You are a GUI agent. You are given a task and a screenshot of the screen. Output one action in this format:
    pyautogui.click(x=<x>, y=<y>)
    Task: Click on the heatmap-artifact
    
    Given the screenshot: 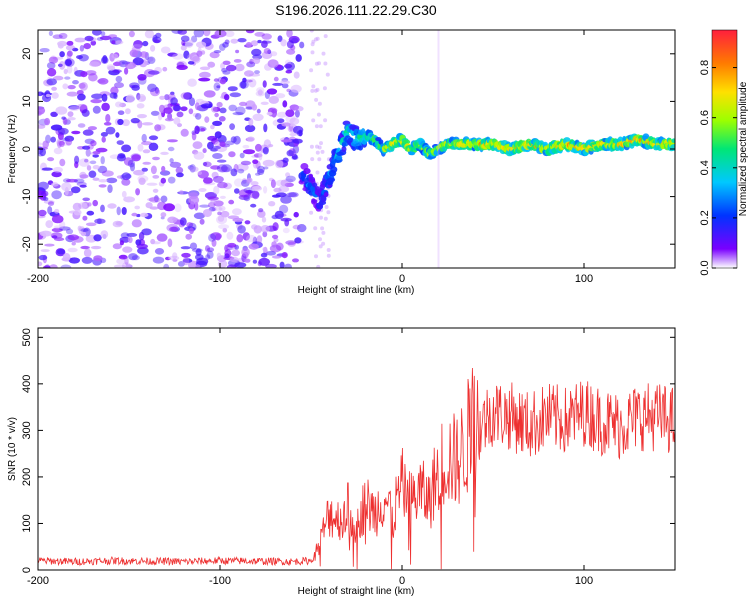 What is the action you would take?
    pyautogui.click(x=438, y=149)
    